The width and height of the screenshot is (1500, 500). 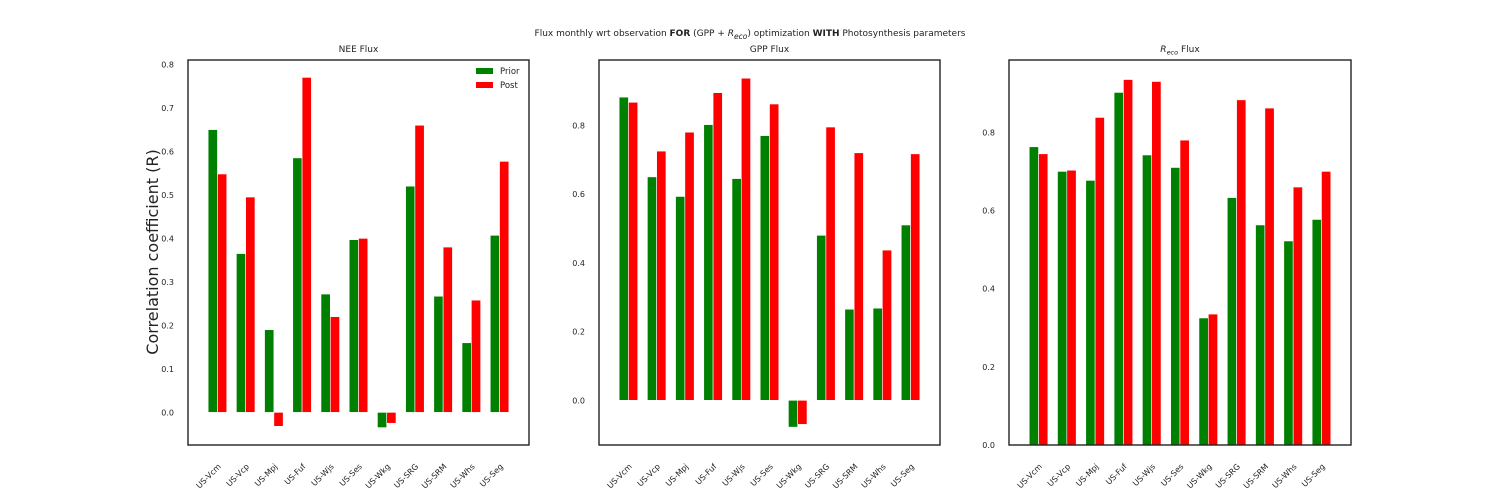 I want to click on suptitle-text: Photosynthesis parameters, so click(x=902, y=34).